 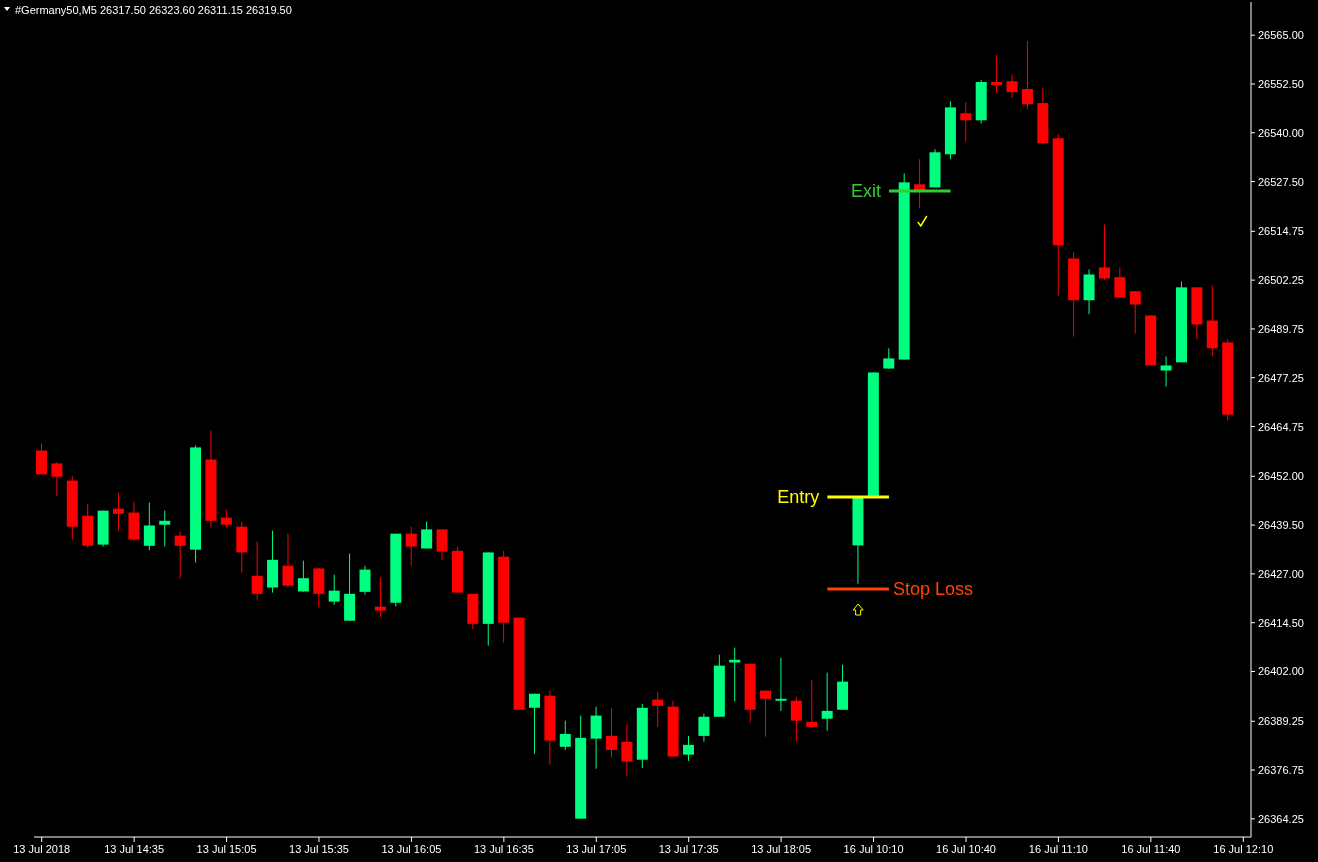 I want to click on y-tick-label: 26502.25, so click(x=1281, y=280).